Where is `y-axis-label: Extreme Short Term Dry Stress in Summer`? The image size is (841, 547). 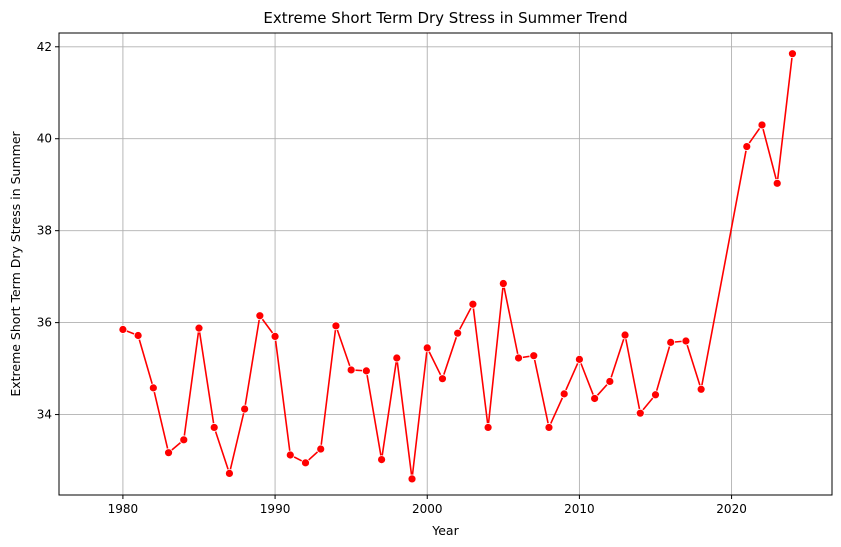 y-axis-label: Extreme Short Term Dry Stress in Summer is located at coordinates (15, 263).